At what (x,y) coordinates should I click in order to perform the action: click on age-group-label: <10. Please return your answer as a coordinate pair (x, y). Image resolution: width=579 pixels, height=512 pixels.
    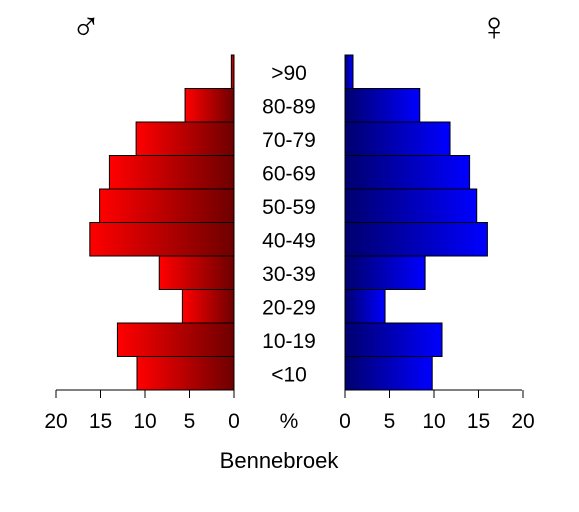
    Looking at the image, I should click on (289, 374).